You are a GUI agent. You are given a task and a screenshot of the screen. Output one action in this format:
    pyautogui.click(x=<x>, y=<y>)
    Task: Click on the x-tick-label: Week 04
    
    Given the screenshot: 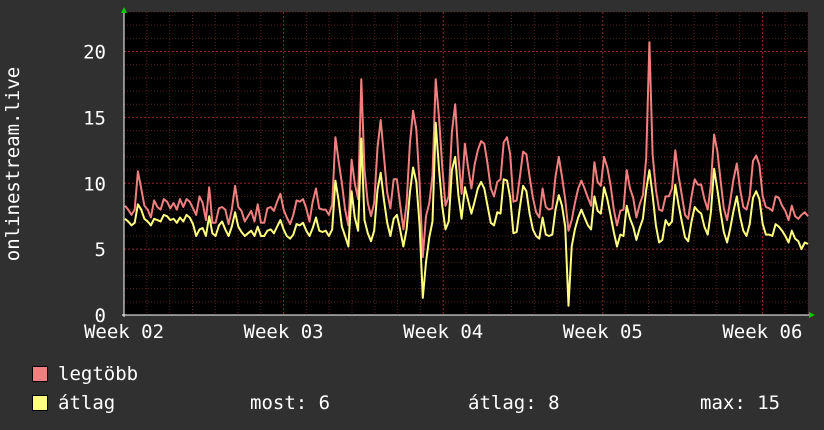 What is the action you would take?
    pyautogui.click(x=443, y=332)
    